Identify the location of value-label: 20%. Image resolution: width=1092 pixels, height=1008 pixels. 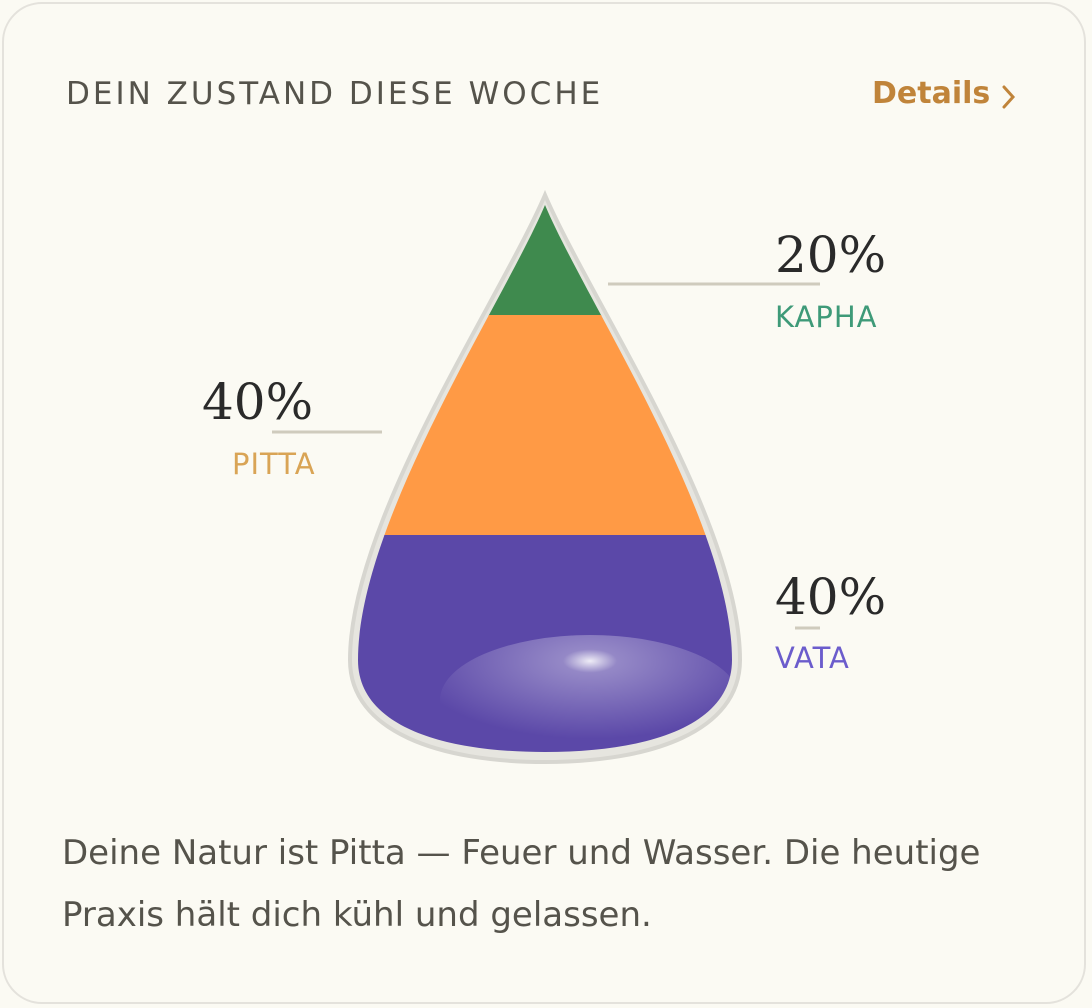
(831, 255).